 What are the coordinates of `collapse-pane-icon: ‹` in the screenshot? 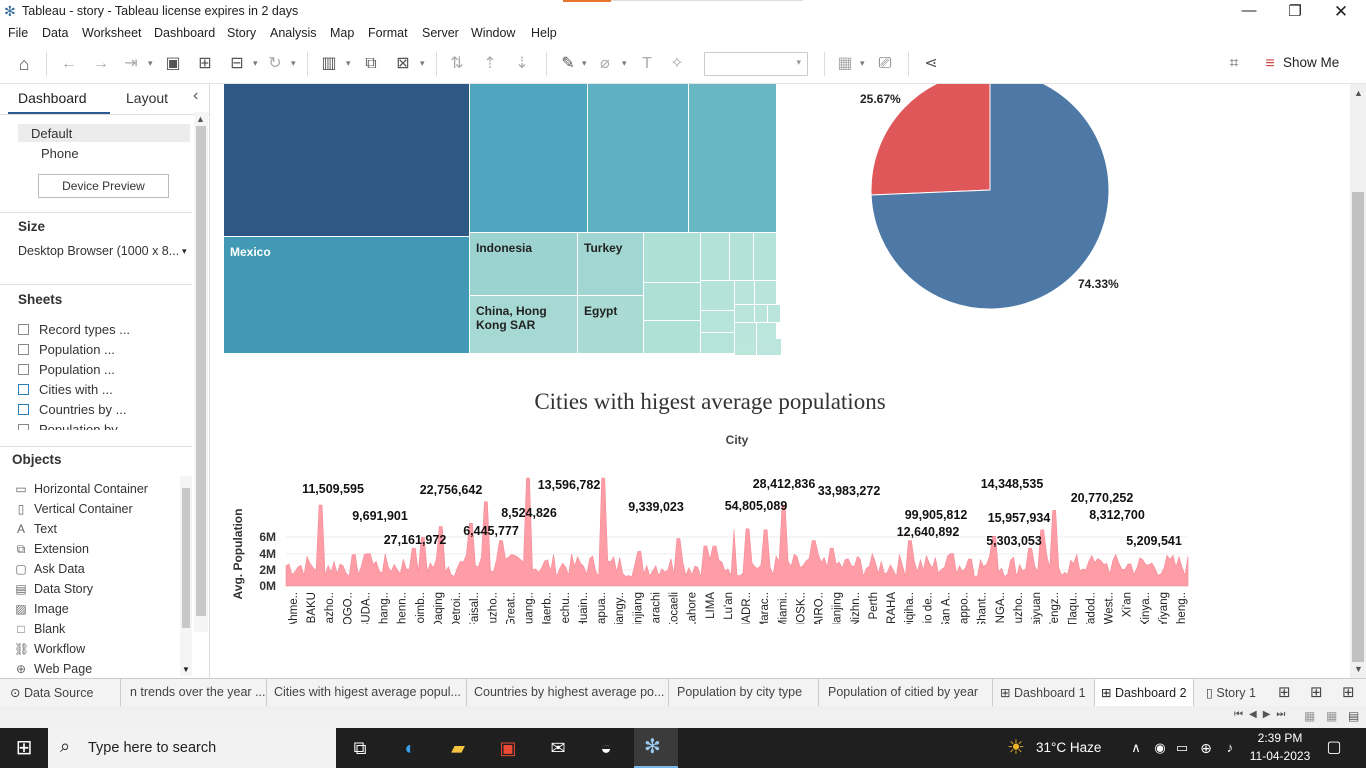 It's located at (196, 95).